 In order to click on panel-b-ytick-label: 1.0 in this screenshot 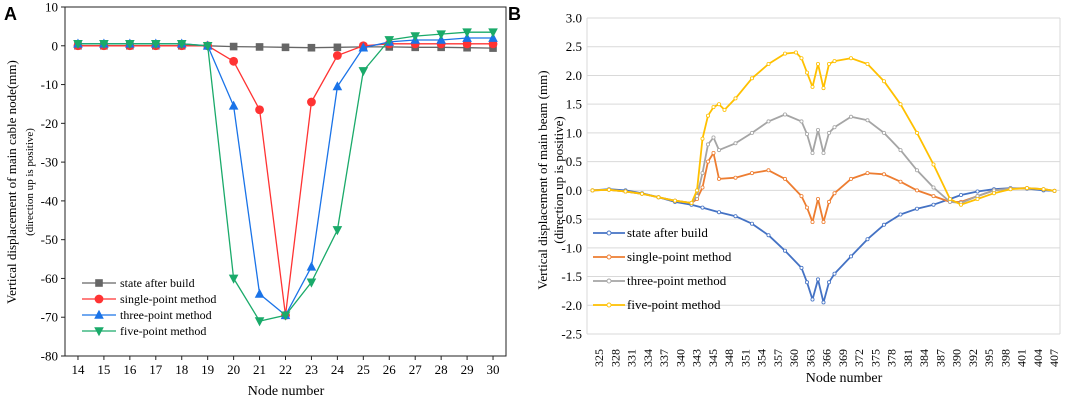, I will do `click(574, 132)`.